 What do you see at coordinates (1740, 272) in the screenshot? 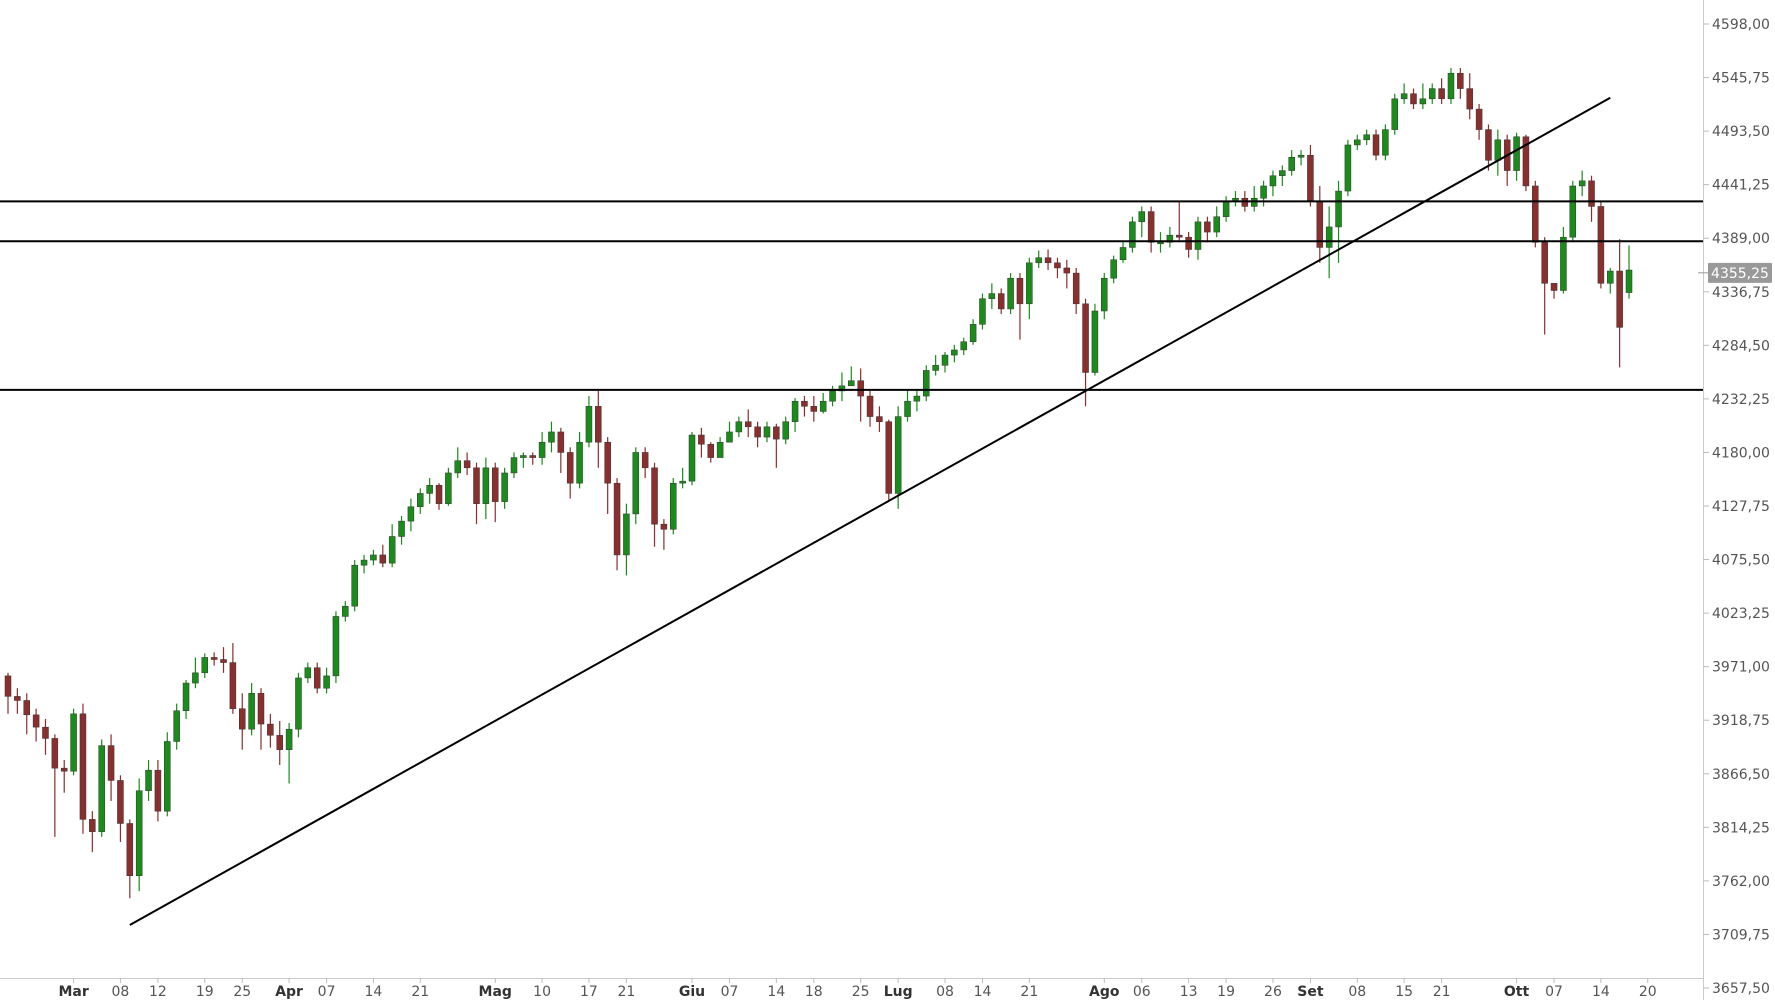
I see `last-price-tag-box` at bounding box center [1740, 272].